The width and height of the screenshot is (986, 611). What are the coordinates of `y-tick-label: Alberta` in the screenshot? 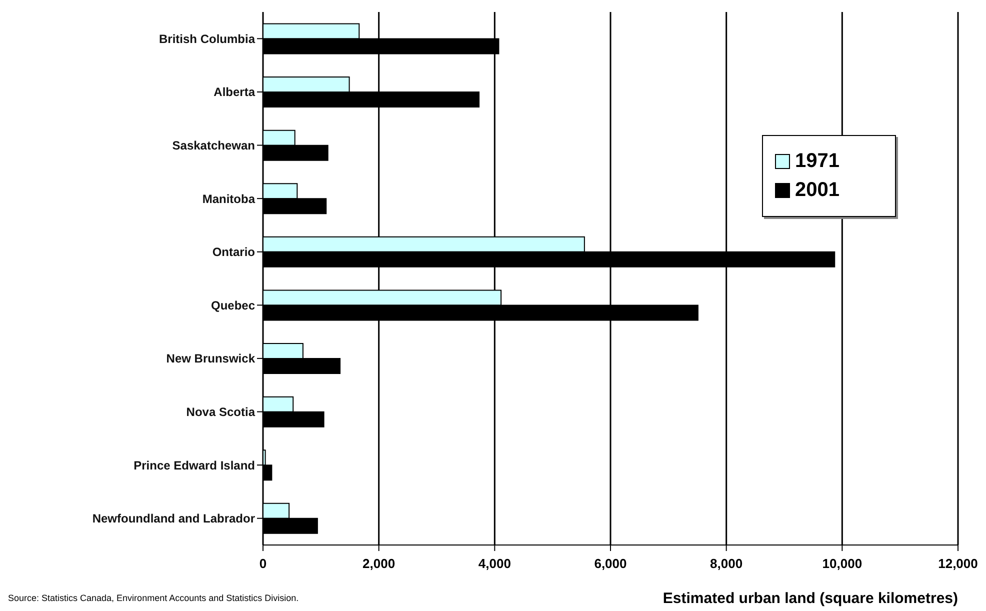 It's located at (235, 92).